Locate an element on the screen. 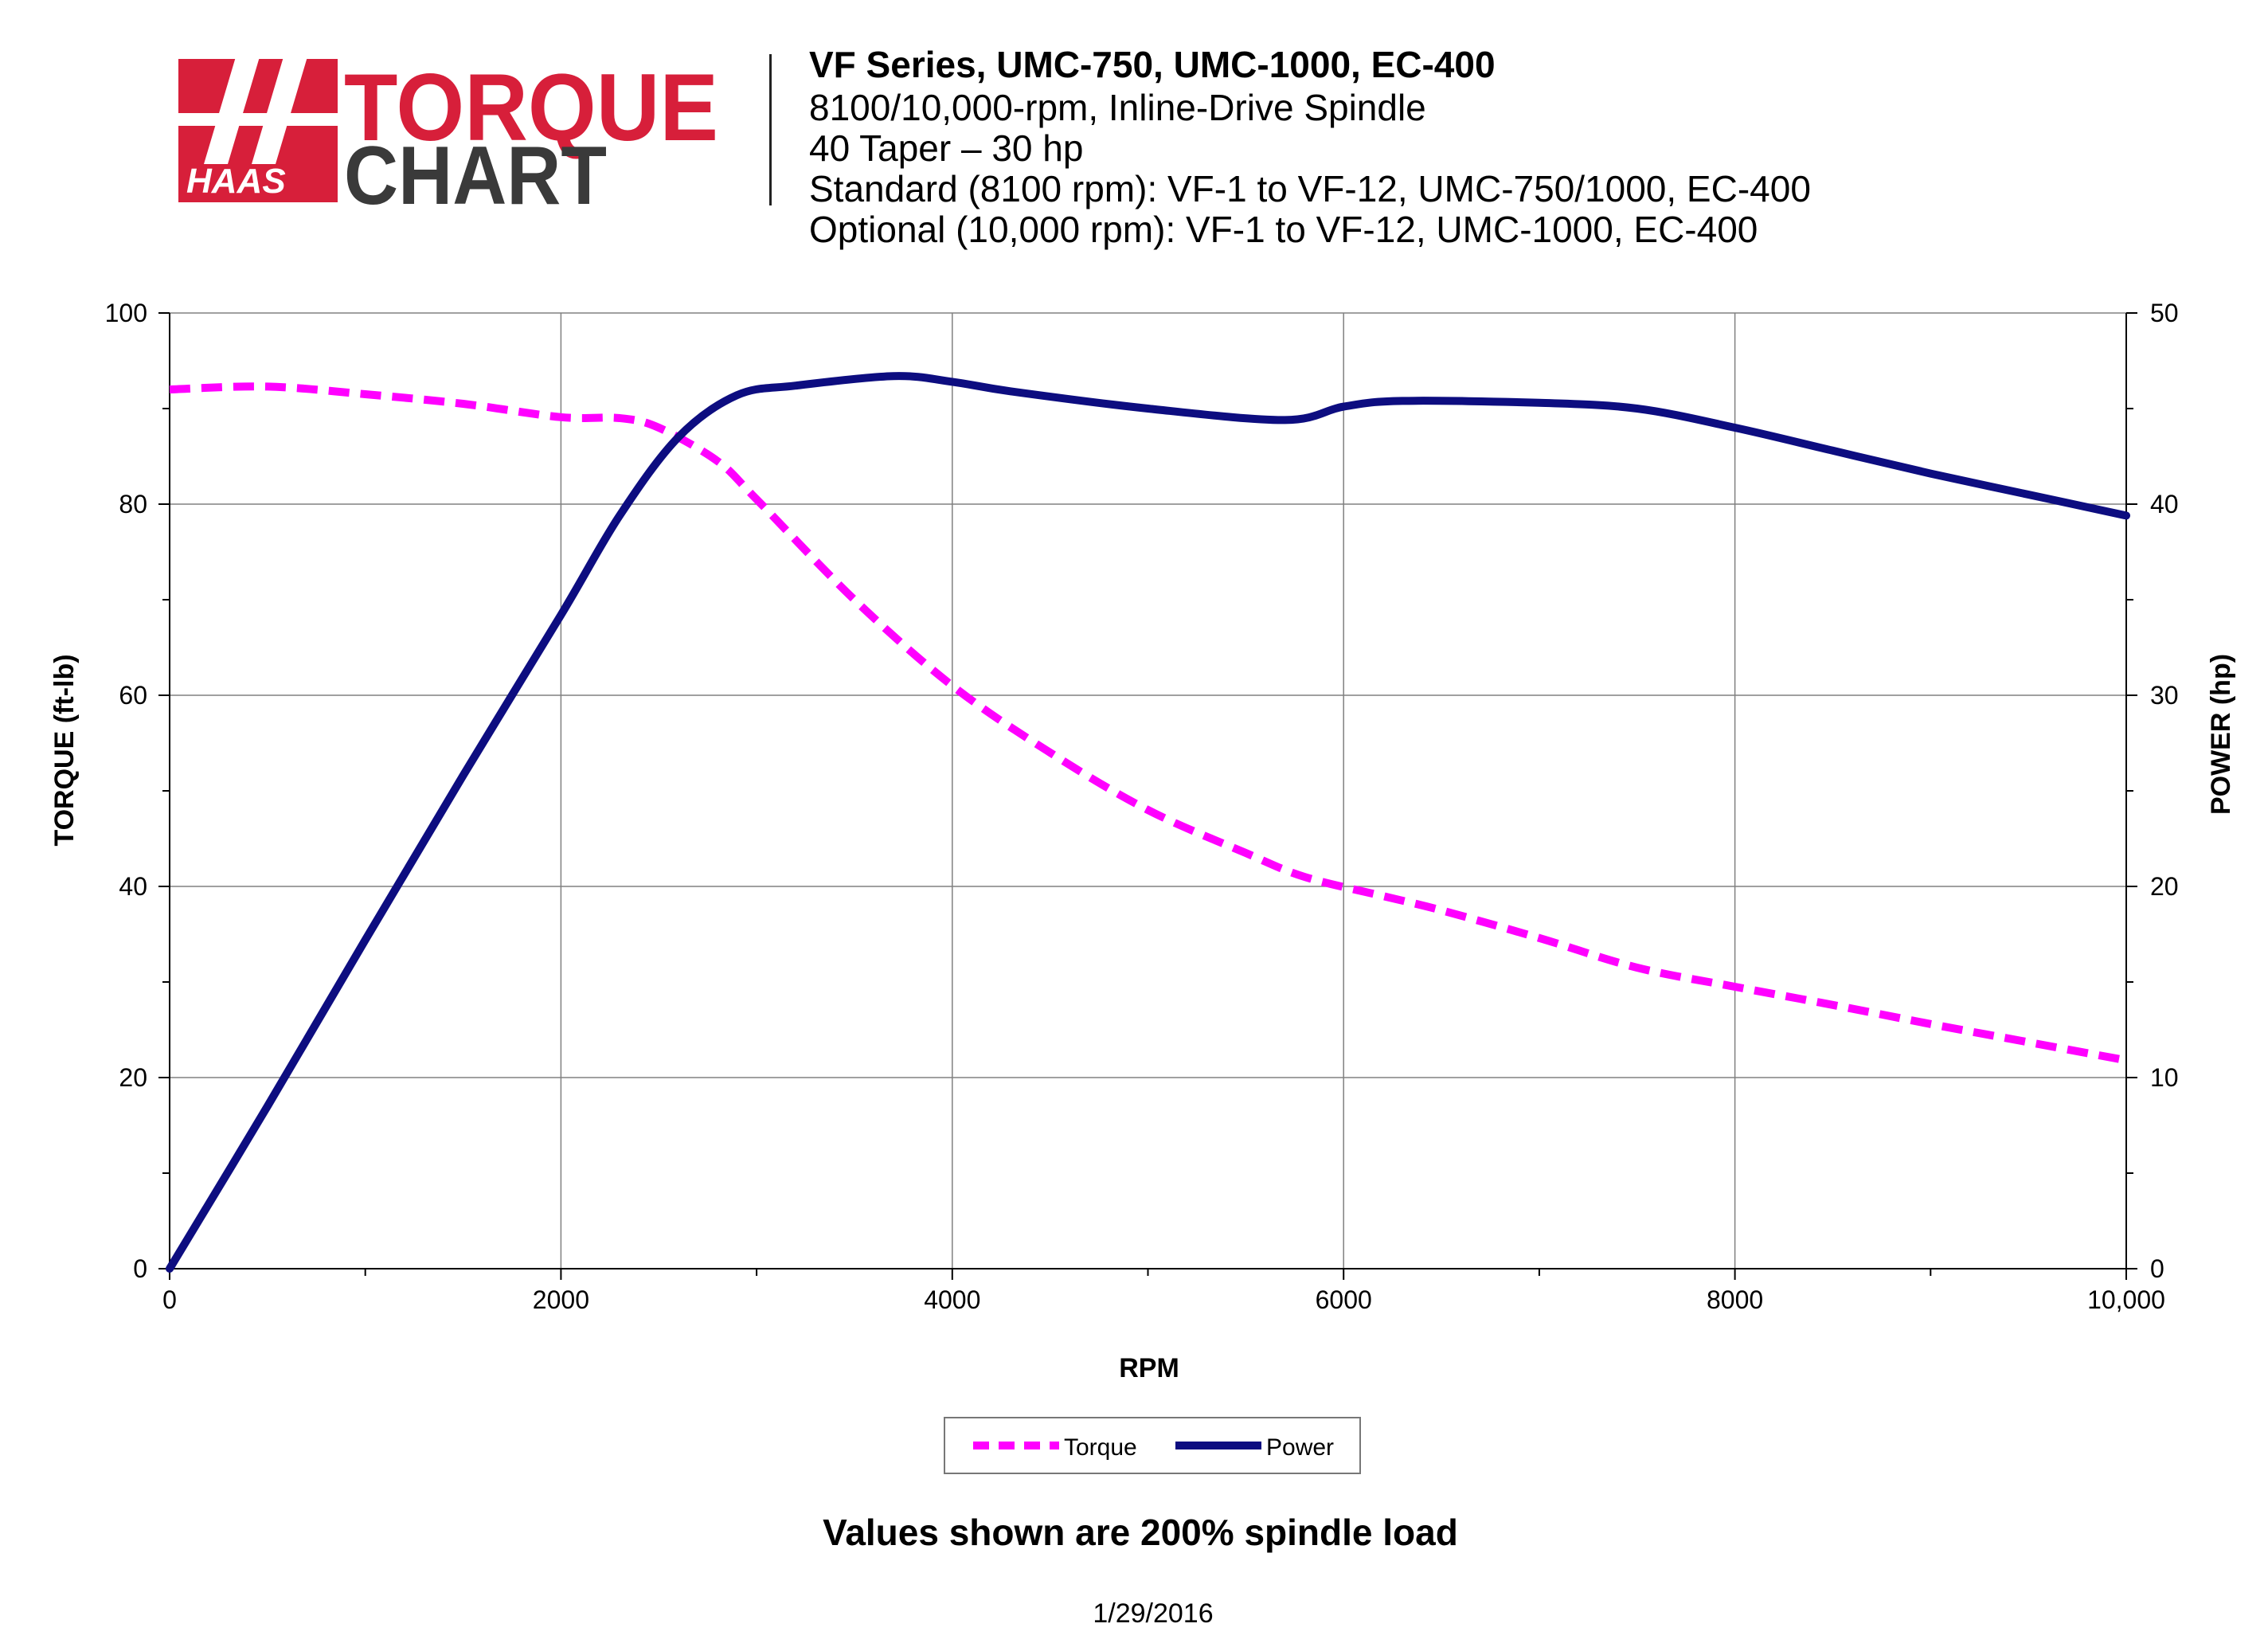  legend-label-torque: Torque is located at coordinates (1100, 1447).